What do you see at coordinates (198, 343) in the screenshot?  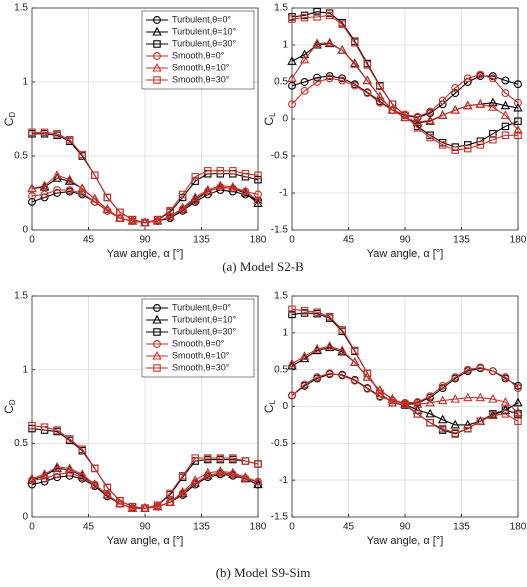 I see `legend-label: Smooth,θ=0°` at bounding box center [198, 343].